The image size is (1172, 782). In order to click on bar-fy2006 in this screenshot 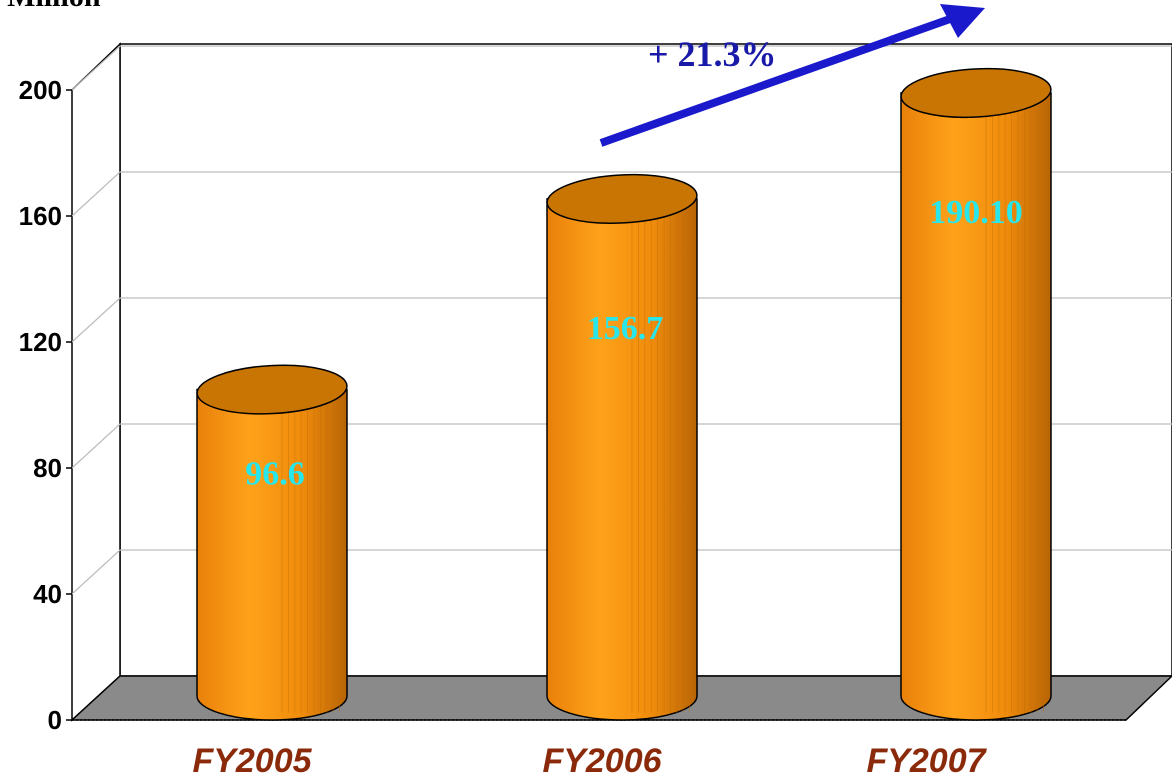, I will do `click(622, 447)`.